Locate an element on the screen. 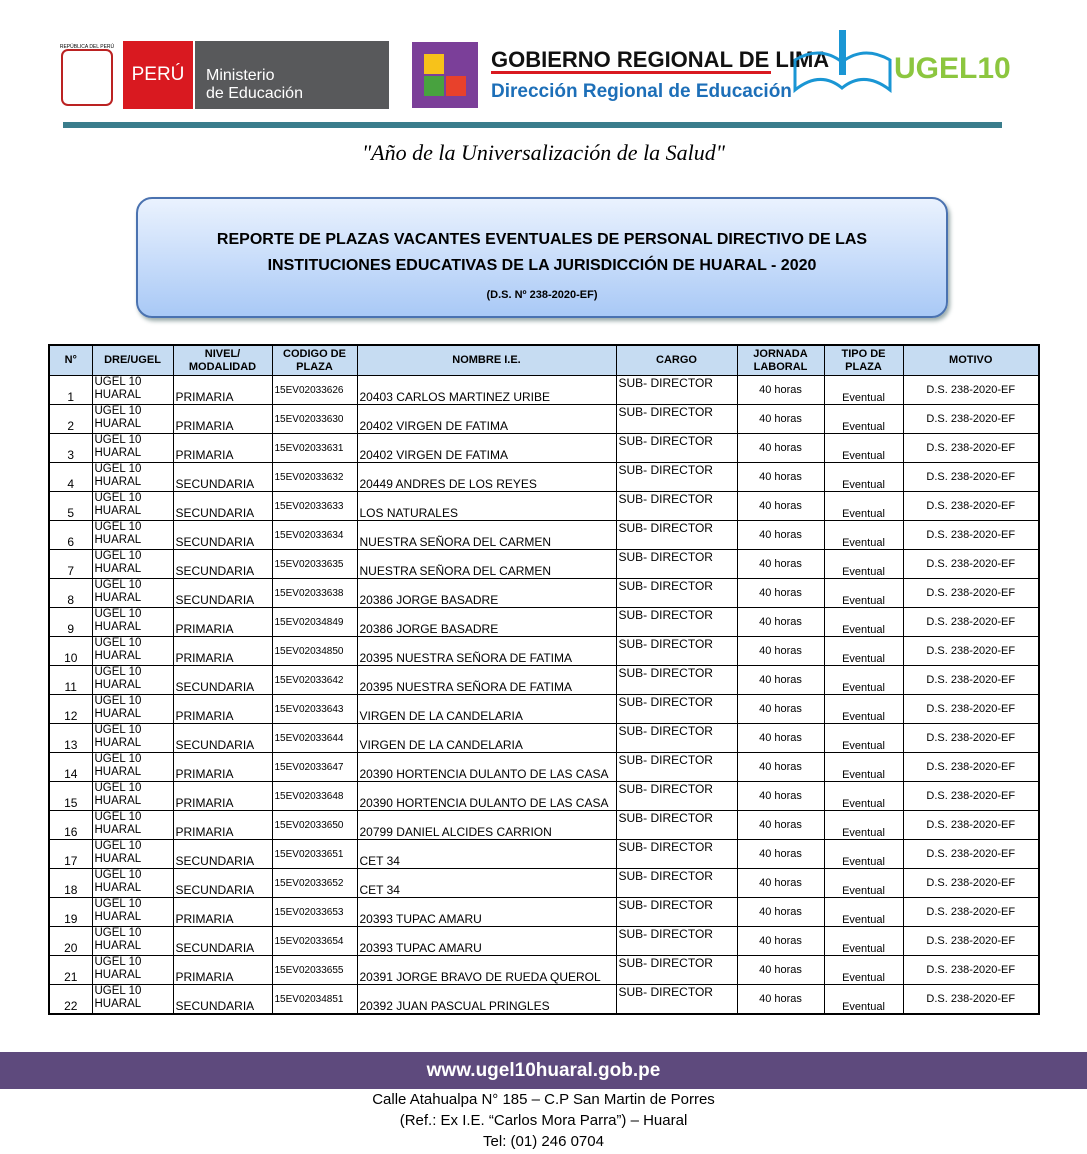 This screenshot has height=1154, width=1087. table-cell: 20393 TUPAC AMARU is located at coordinates (486, 912).